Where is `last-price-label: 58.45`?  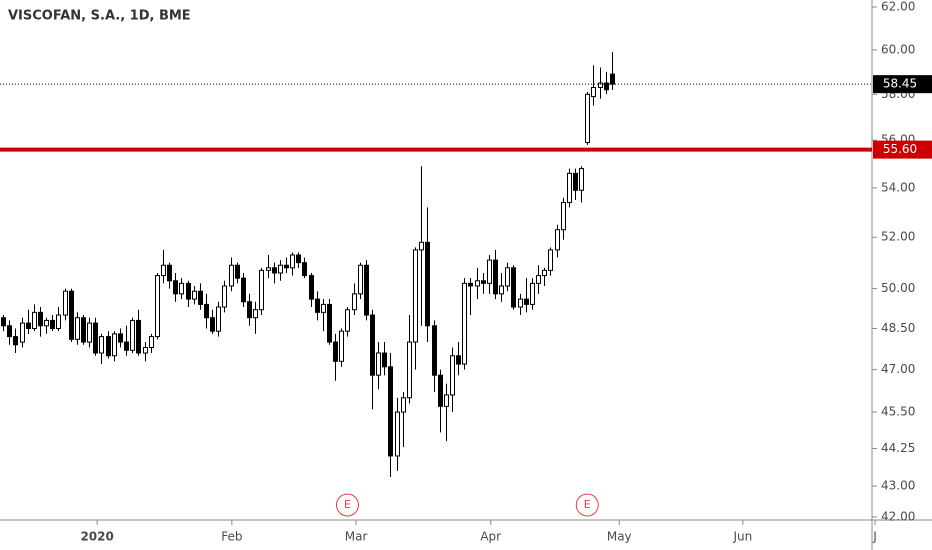
last-price-label: 58.45 is located at coordinates (900, 84).